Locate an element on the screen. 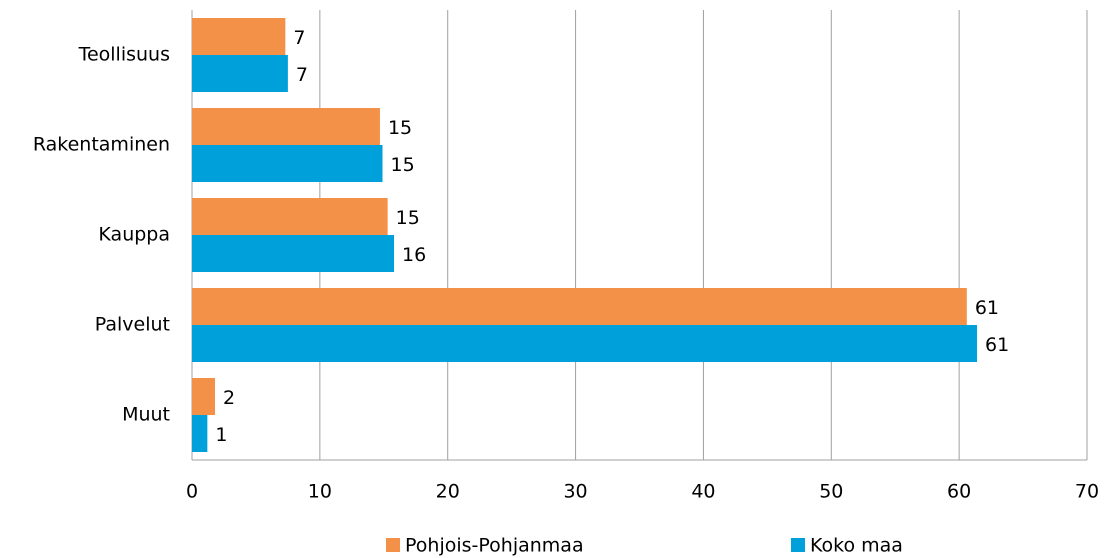 Image resolution: width=1113 pixels, height=558 pixels. y-tick-label: Rakentaminen is located at coordinates (101, 145).